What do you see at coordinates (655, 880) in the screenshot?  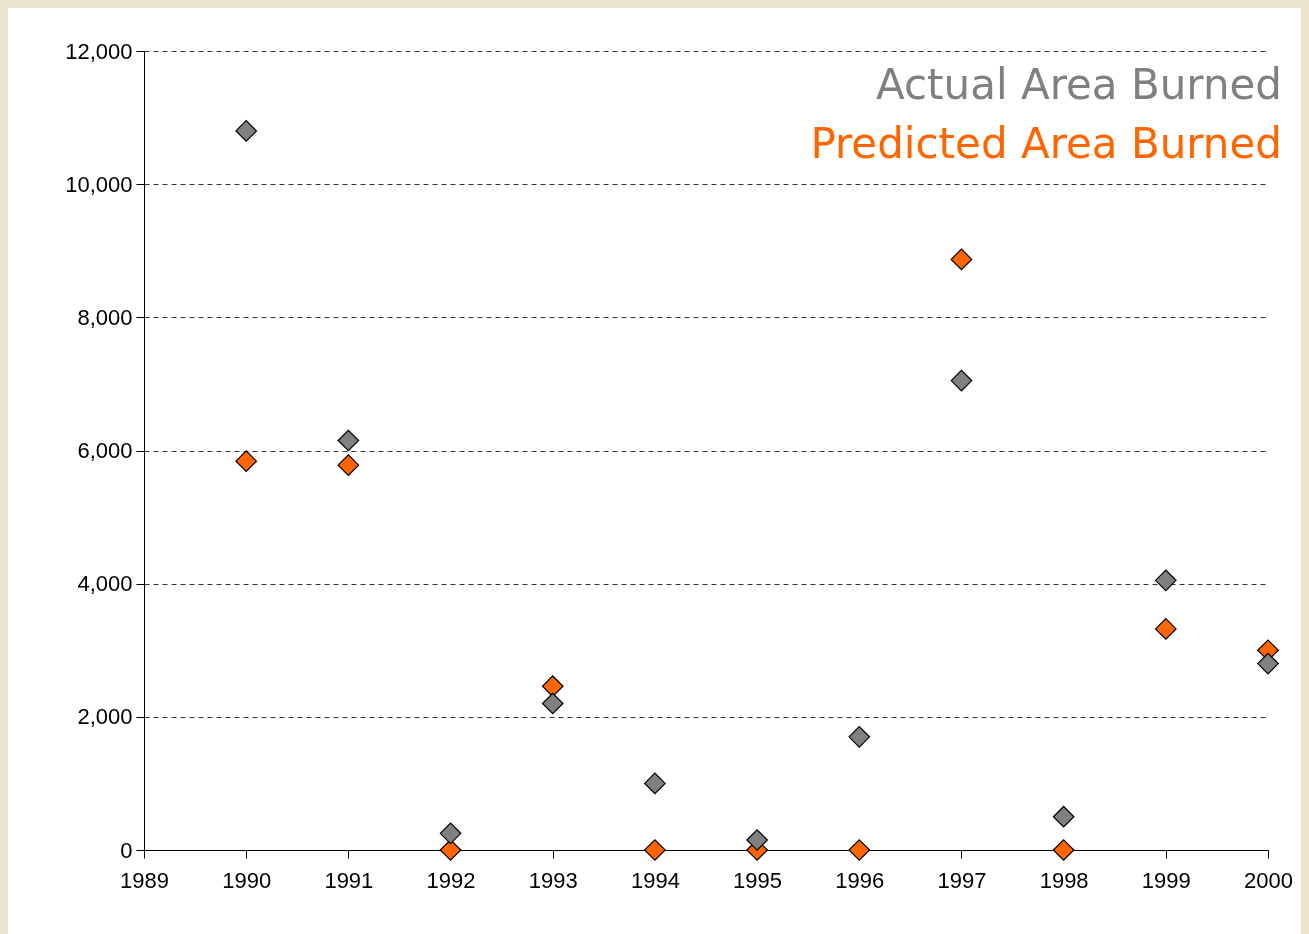 I see `x-tick-label: 1994` at bounding box center [655, 880].